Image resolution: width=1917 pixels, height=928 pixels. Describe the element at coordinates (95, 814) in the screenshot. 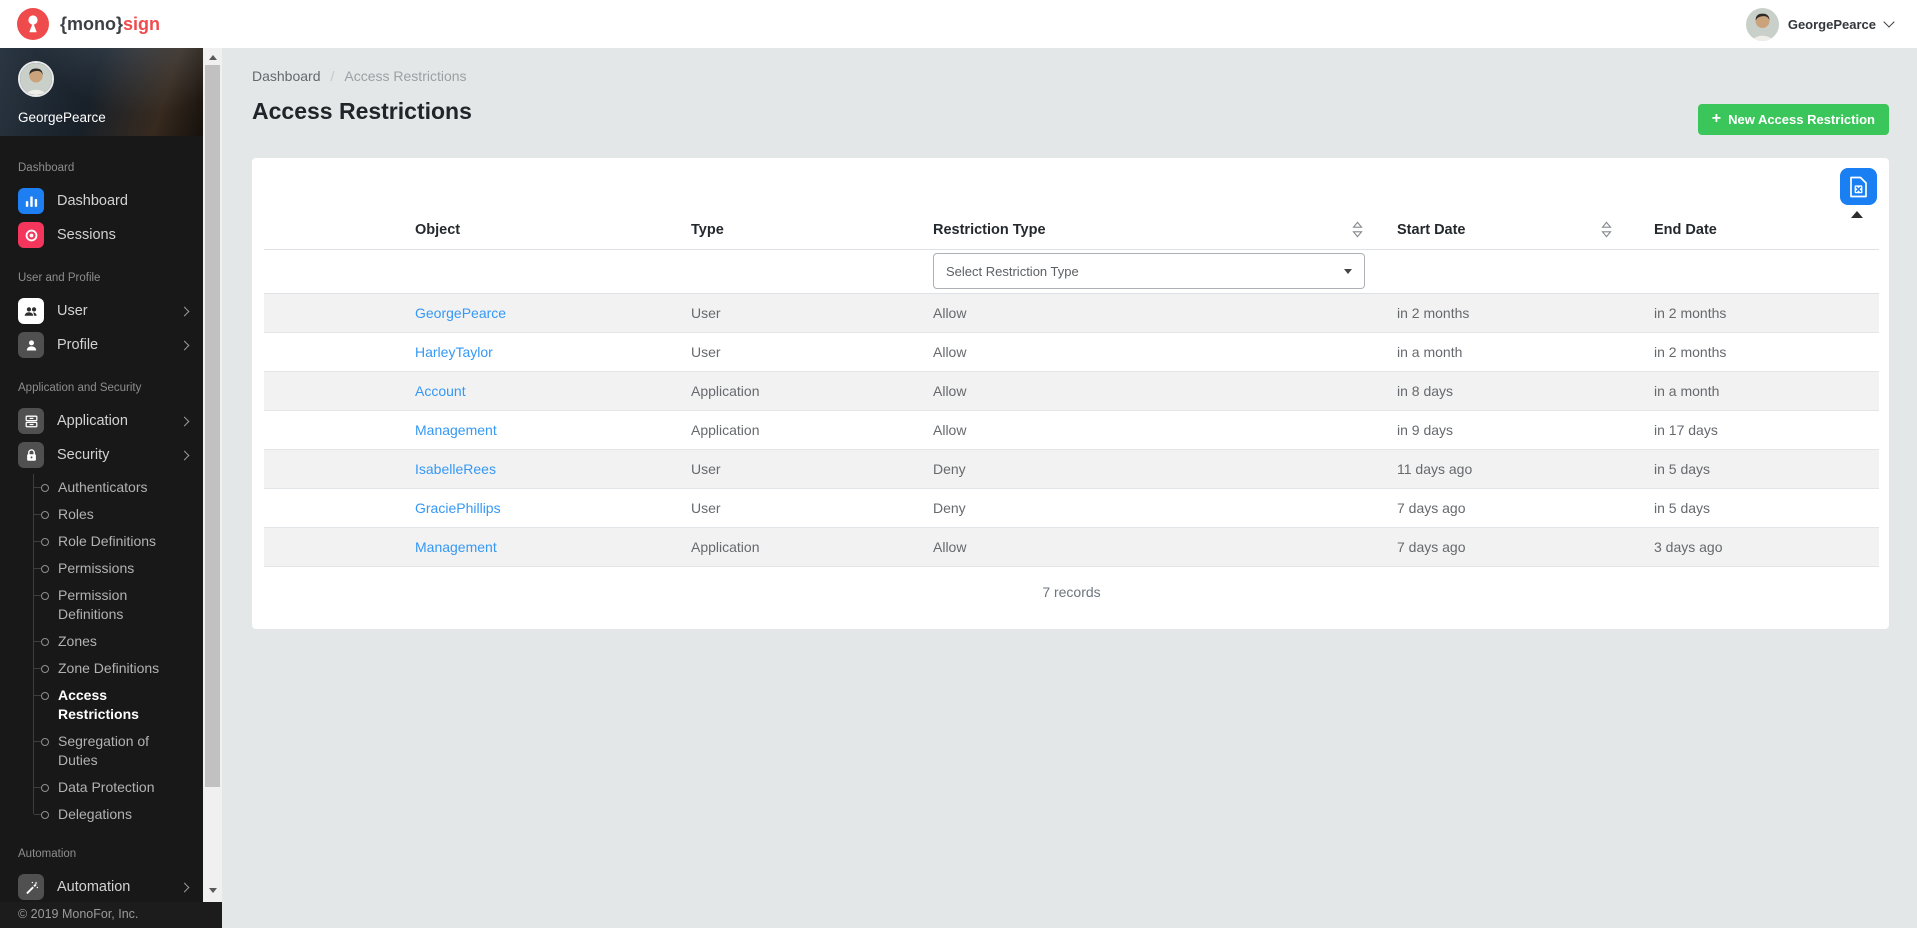

I see `sidebar-subitem-label: Delegations` at that location.